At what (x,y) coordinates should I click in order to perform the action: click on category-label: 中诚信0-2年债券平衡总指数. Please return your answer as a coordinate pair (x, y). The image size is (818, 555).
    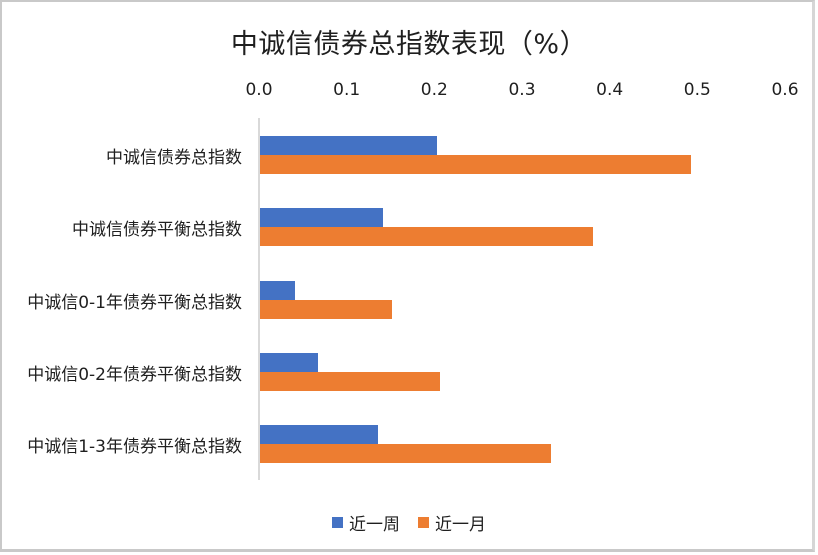
    Looking at the image, I should click on (134, 374).